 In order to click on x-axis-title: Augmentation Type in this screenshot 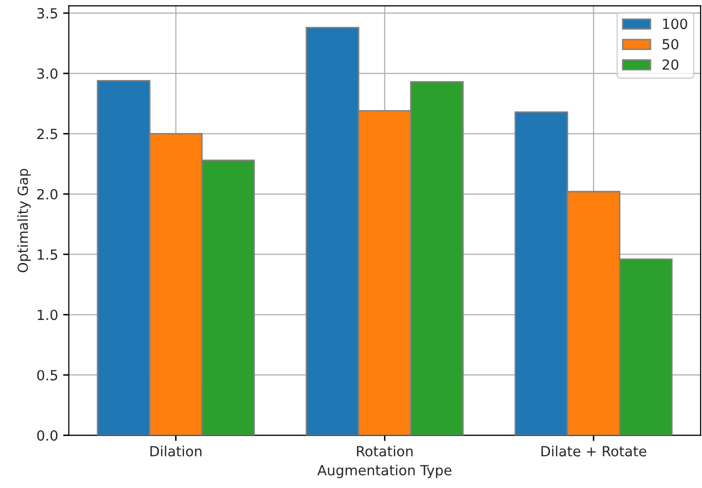, I will do `click(384, 471)`.